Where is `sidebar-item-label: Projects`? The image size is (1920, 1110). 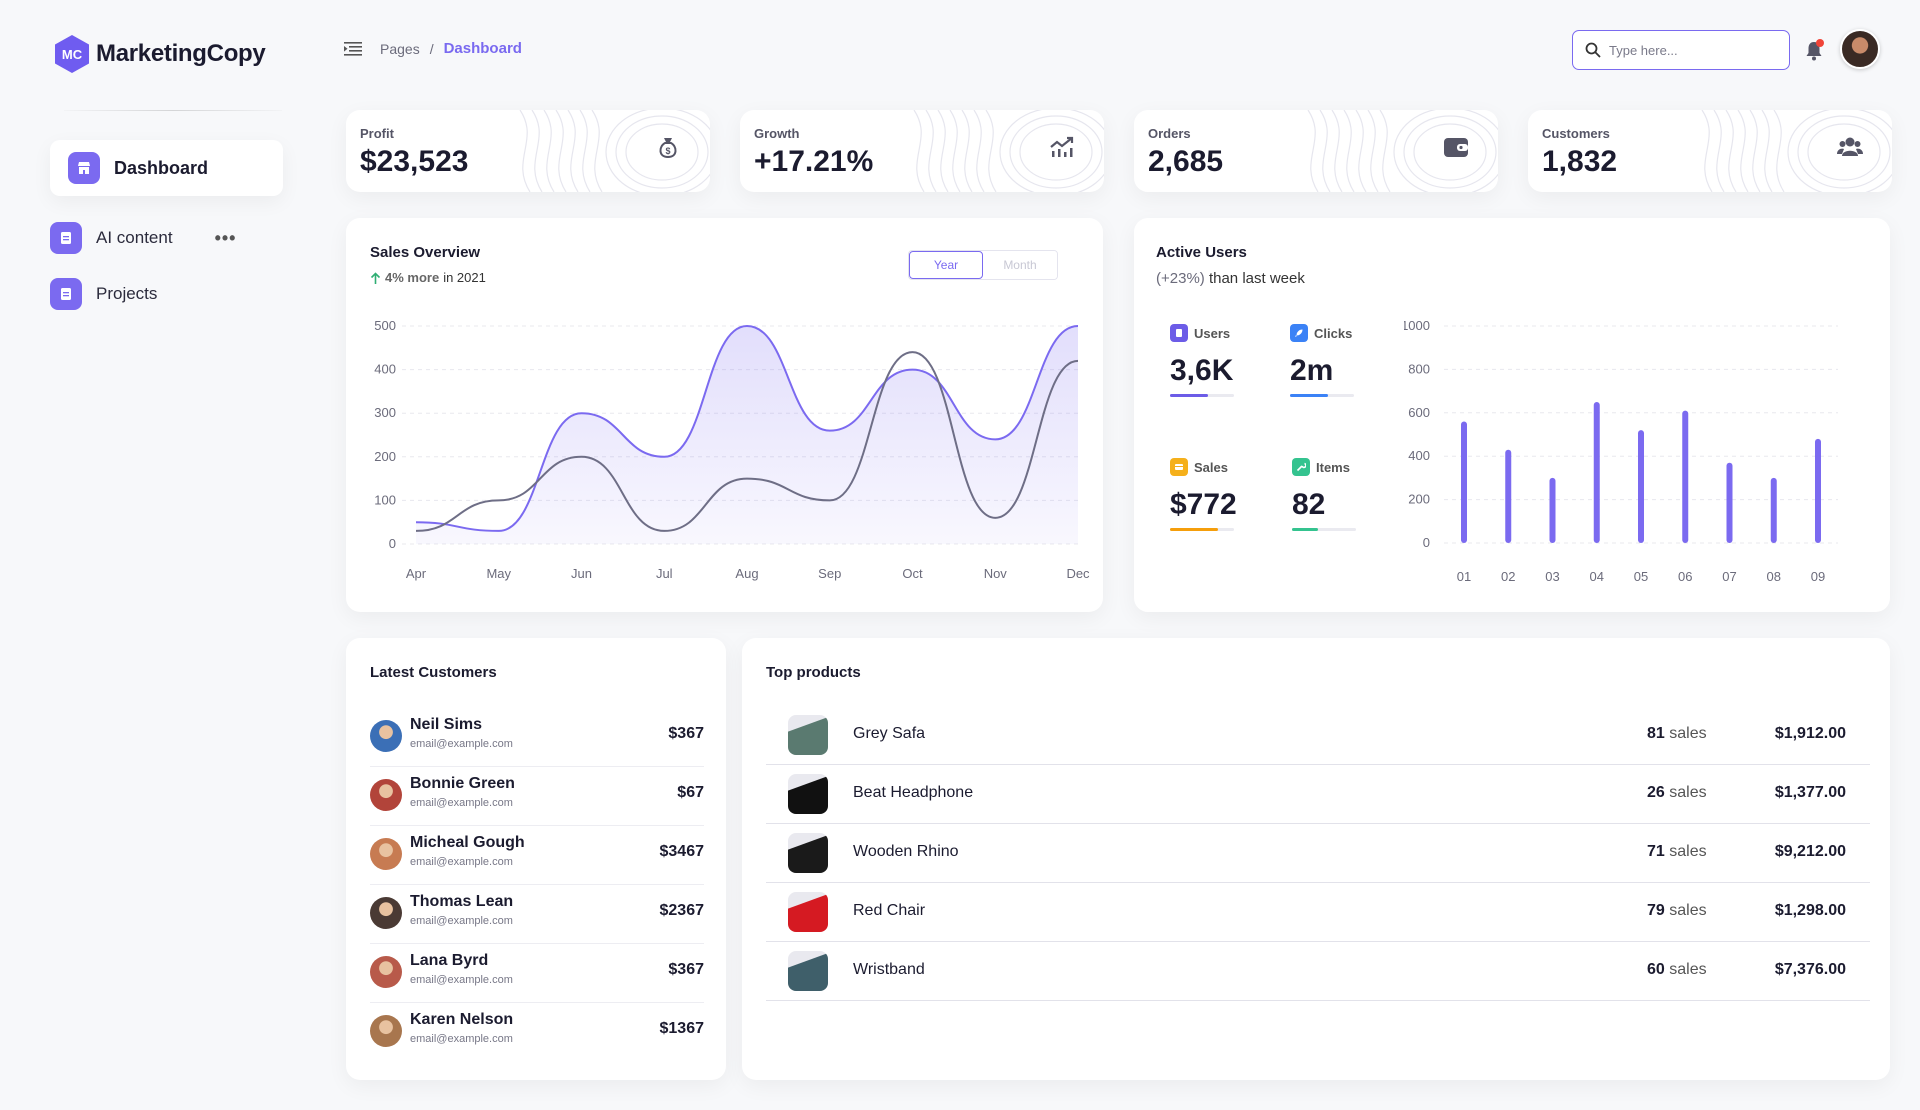
sidebar-item-label: Projects is located at coordinates (127, 293).